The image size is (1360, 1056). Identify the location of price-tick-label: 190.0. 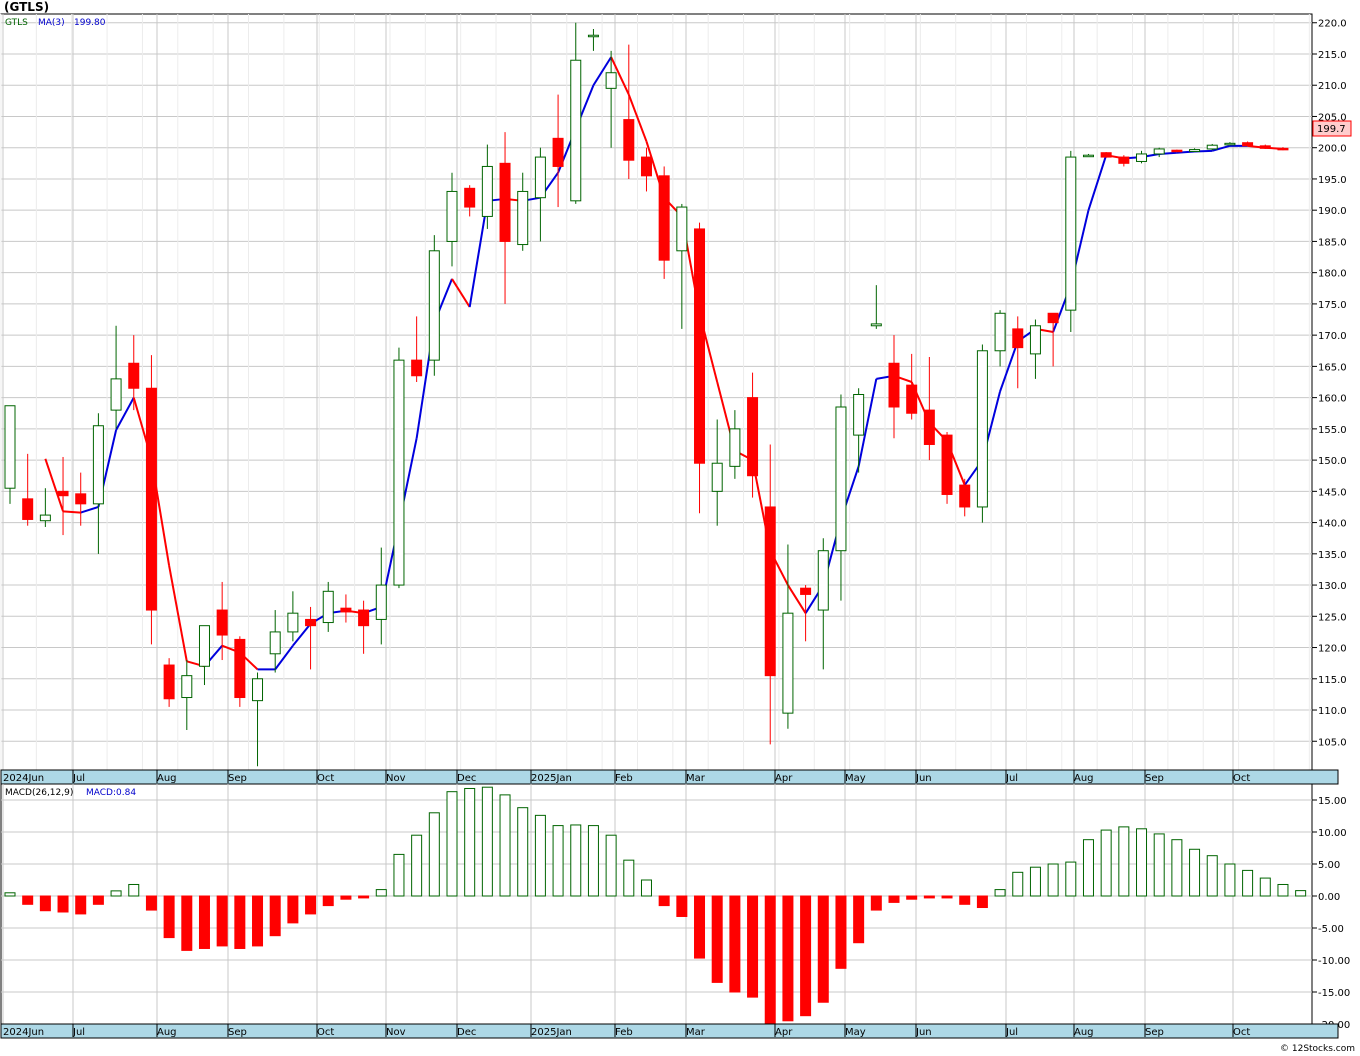
(1332, 211).